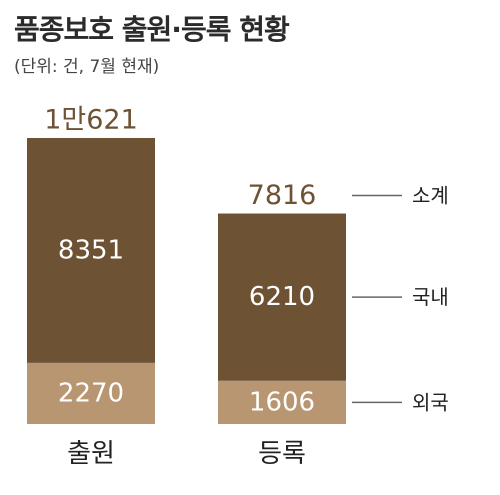 The image size is (500, 495). I want to click on category-label: 출원, so click(91, 454).